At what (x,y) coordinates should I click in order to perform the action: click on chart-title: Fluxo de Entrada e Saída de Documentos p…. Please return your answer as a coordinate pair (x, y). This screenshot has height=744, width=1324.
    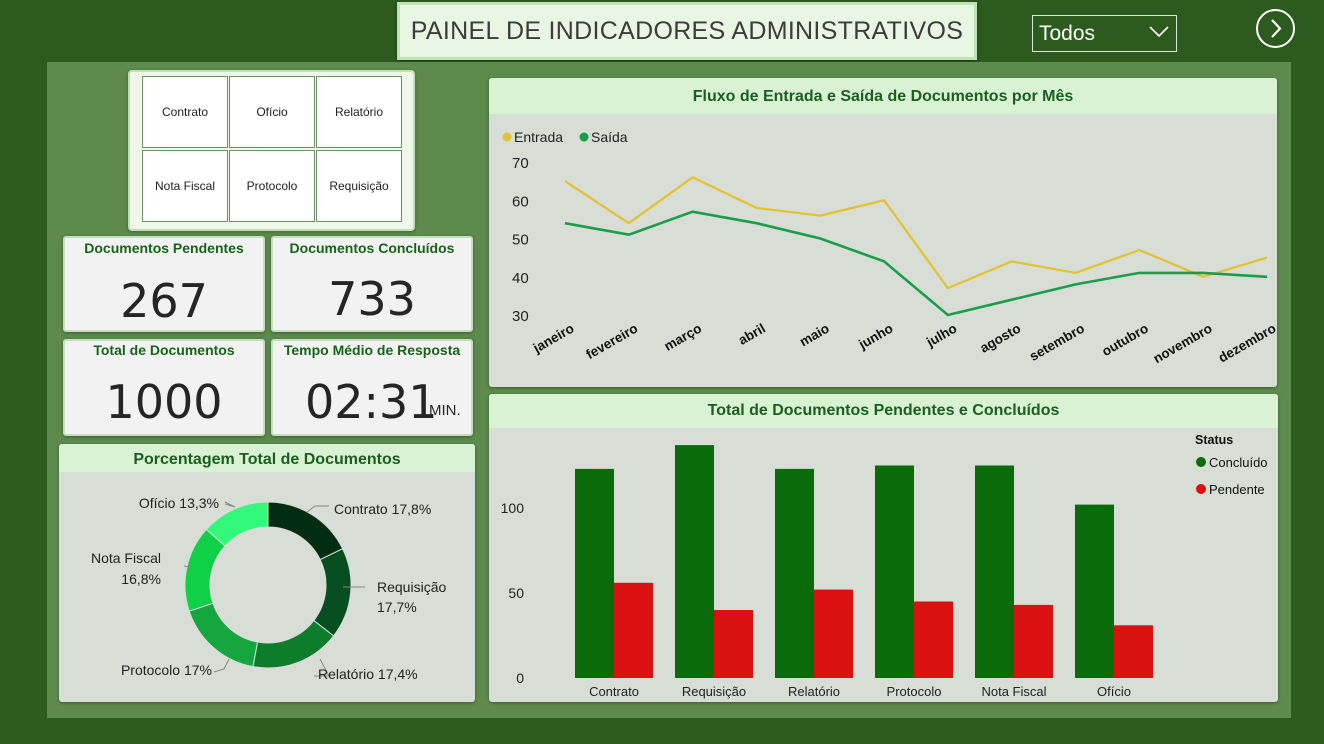
    Looking at the image, I should click on (883, 96).